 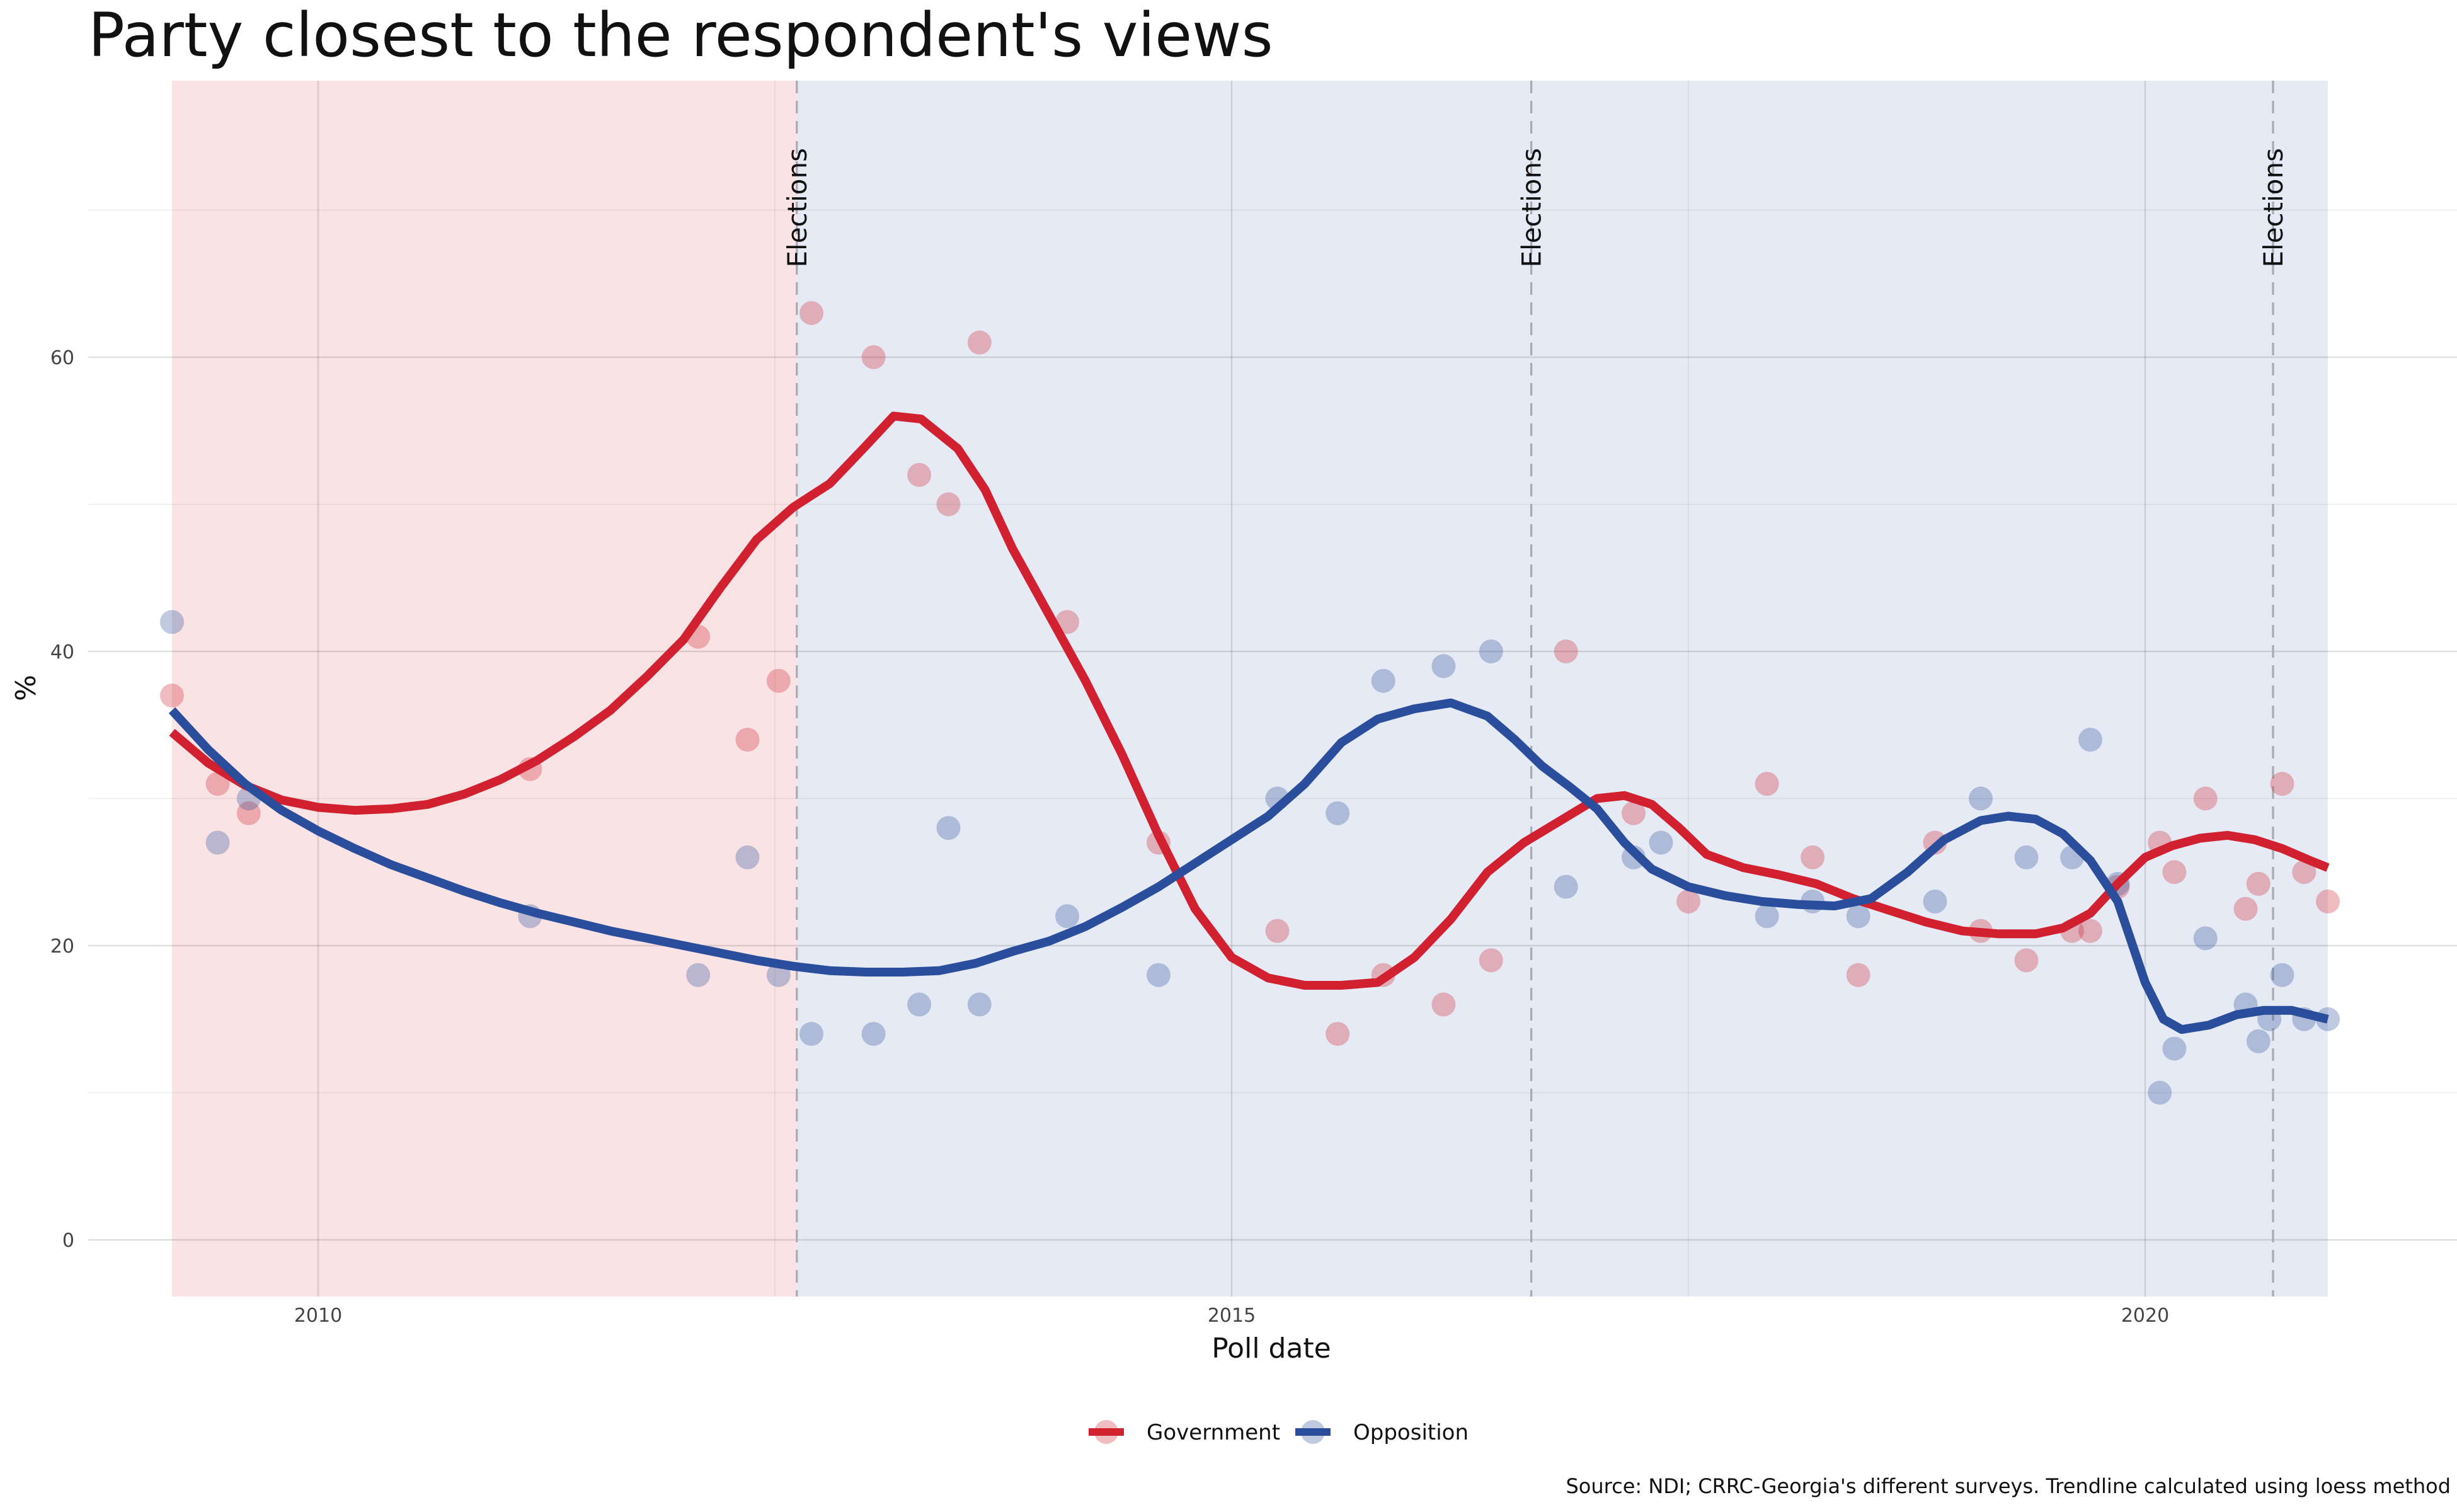 What do you see at coordinates (797, 207) in the screenshot?
I see `election-label-1: Elections` at bounding box center [797, 207].